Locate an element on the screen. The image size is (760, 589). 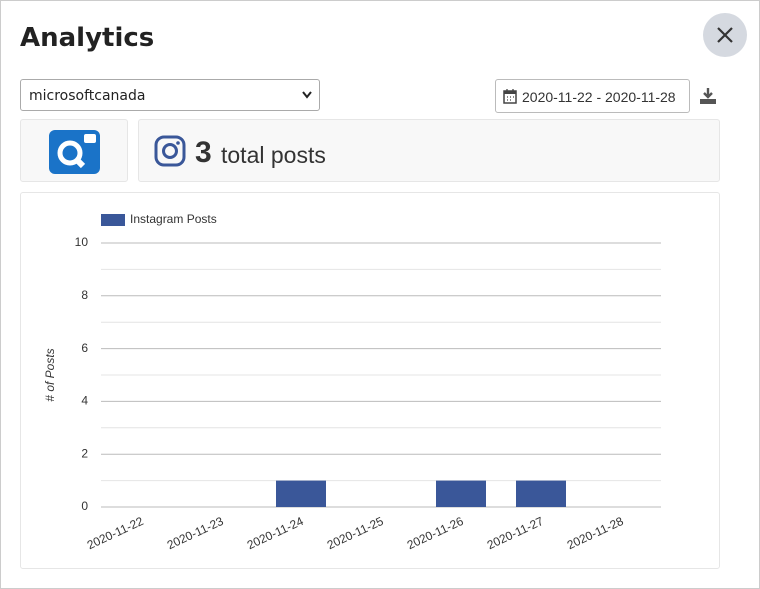
instagram-icon is located at coordinates (170, 151).